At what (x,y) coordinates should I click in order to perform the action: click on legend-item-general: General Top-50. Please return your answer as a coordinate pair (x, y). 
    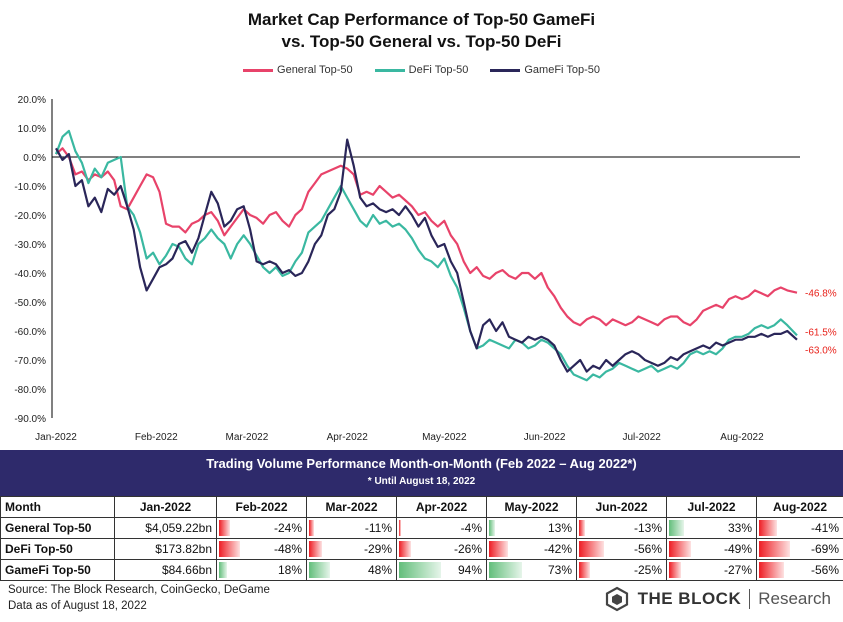
    Looking at the image, I should click on (298, 70).